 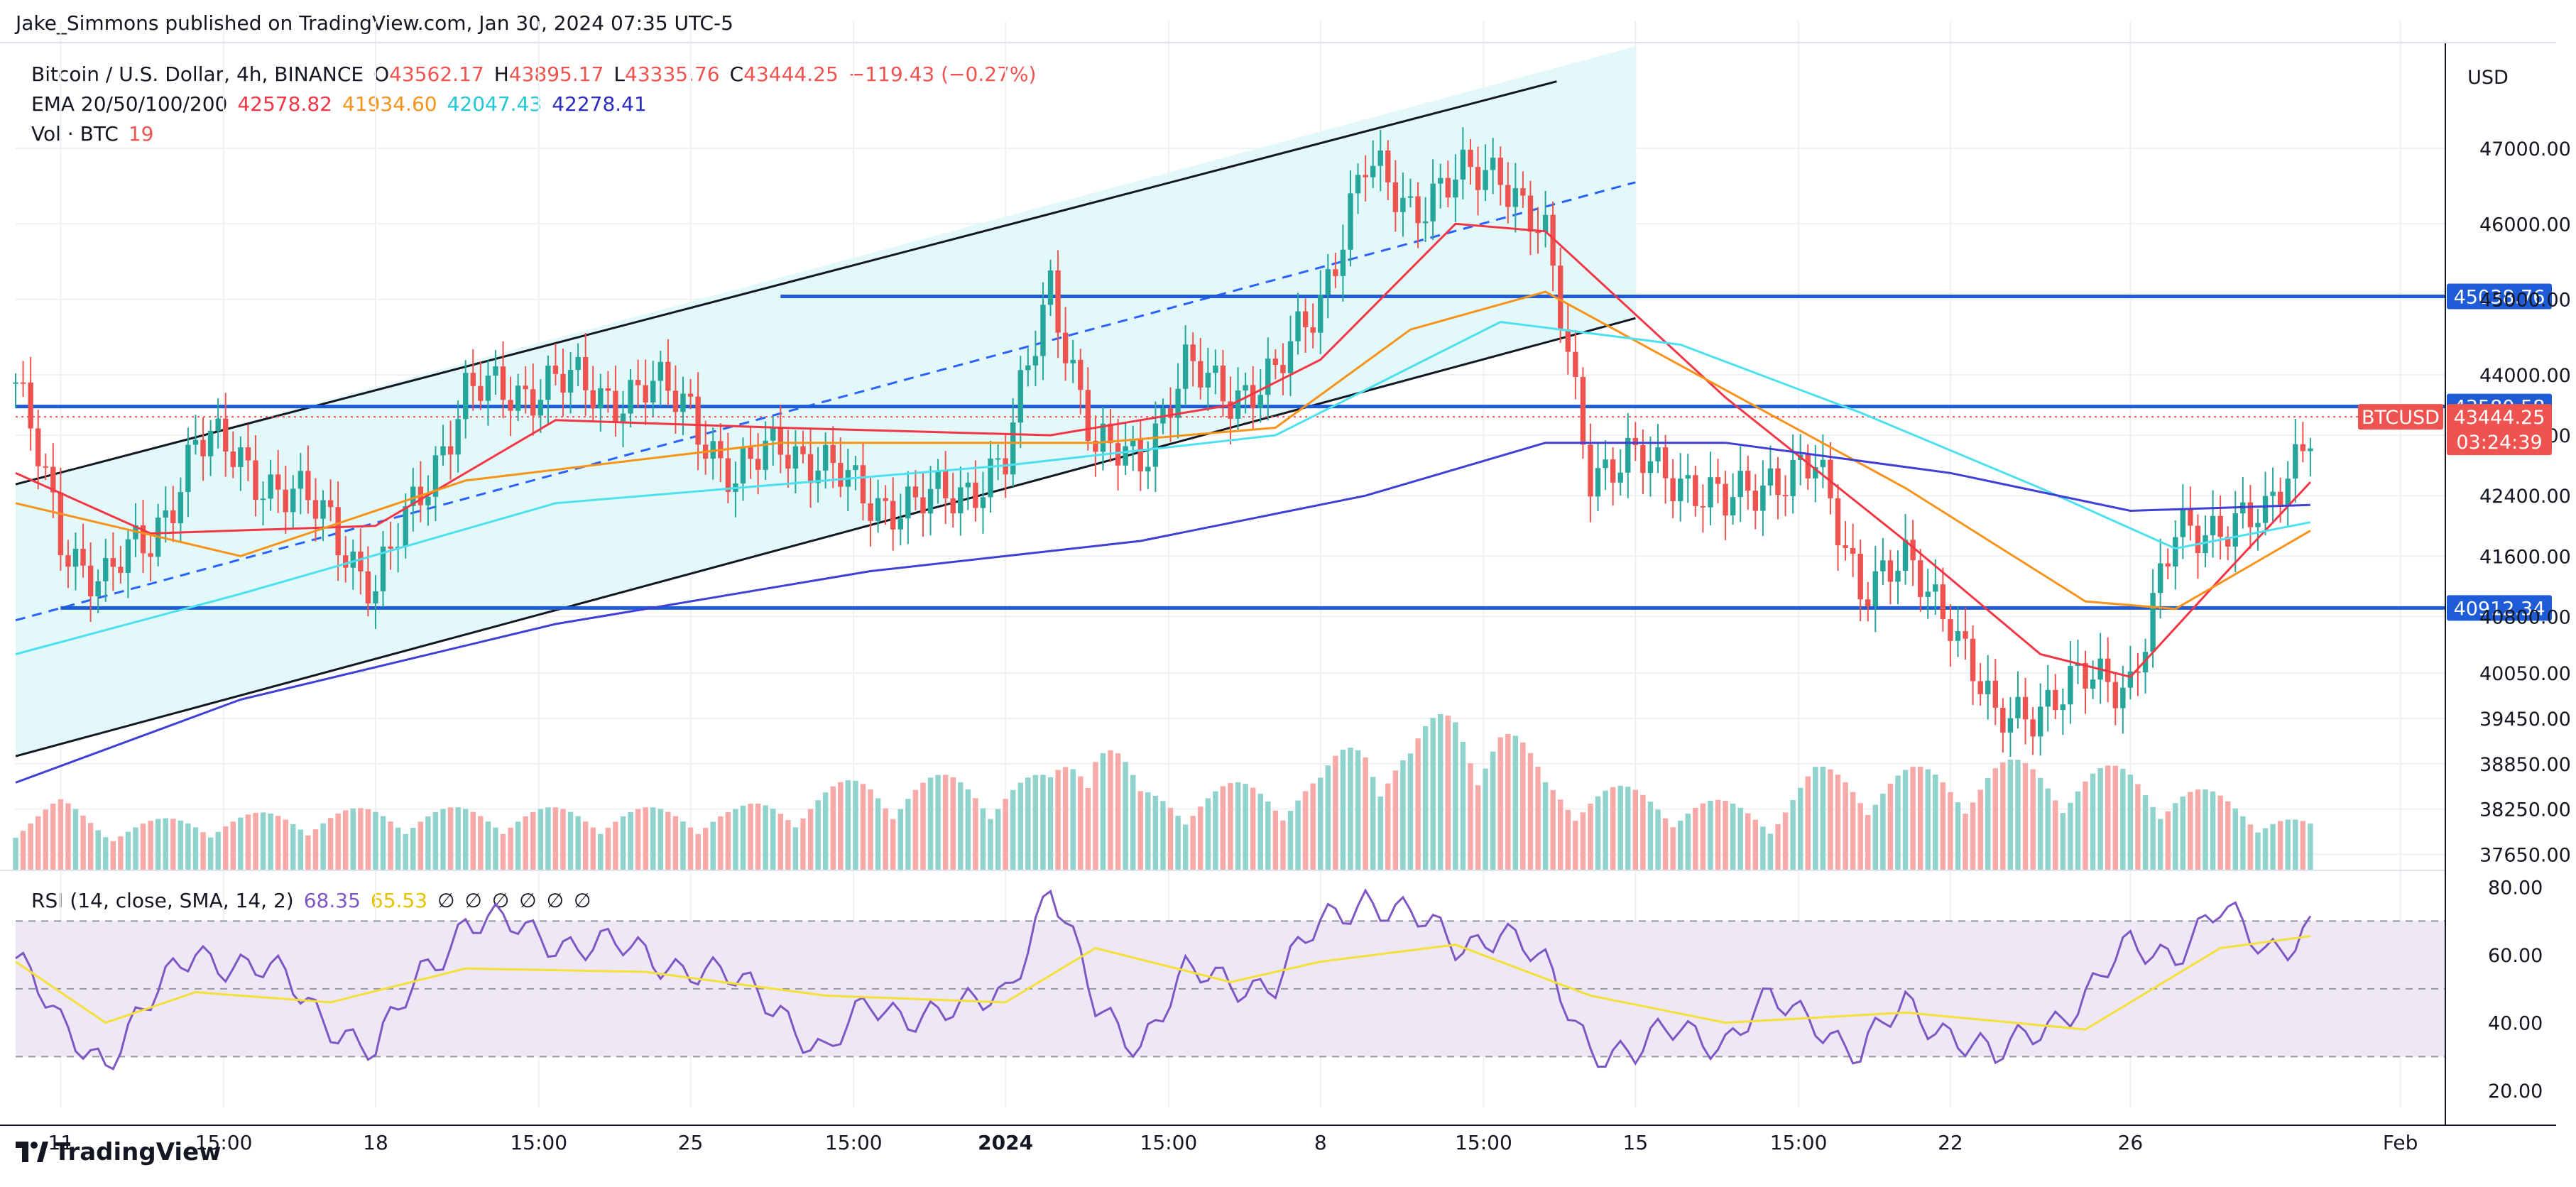 What do you see at coordinates (61, 1142) in the screenshot?
I see `time-tick-label: 11` at bounding box center [61, 1142].